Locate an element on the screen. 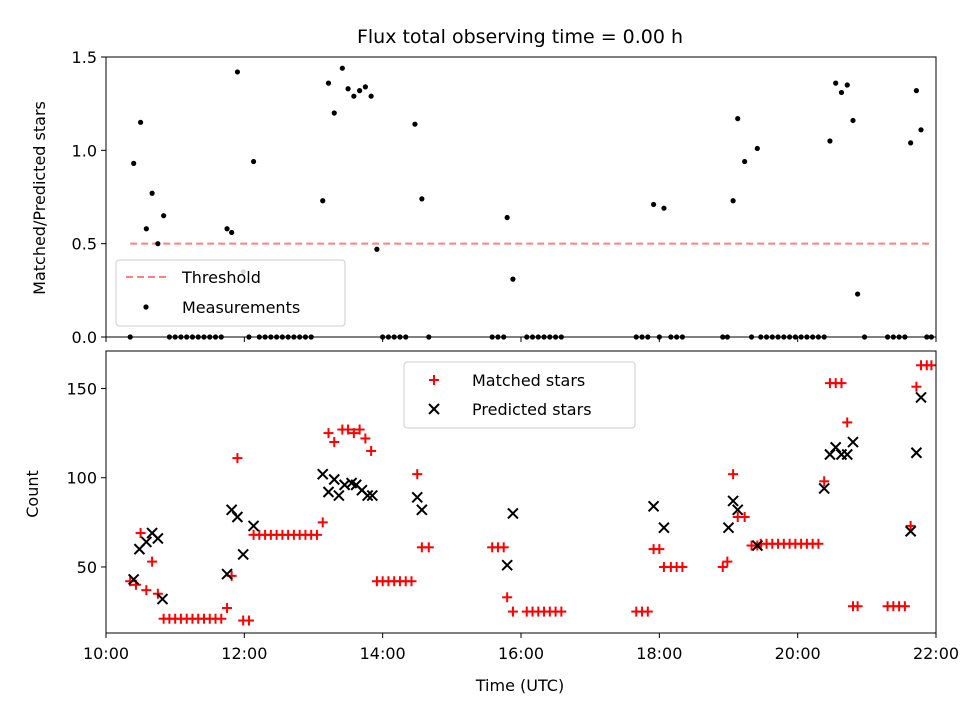 This screenshot has height=720, width=960. x-tick-label: 18:00 is located at coordinates (659, 653).